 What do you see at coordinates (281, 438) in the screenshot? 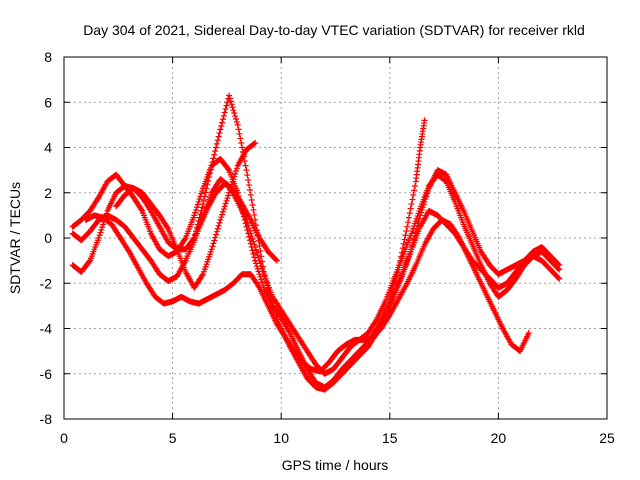
I see `x-tick-label: 10` at bounding box center [281, 438].